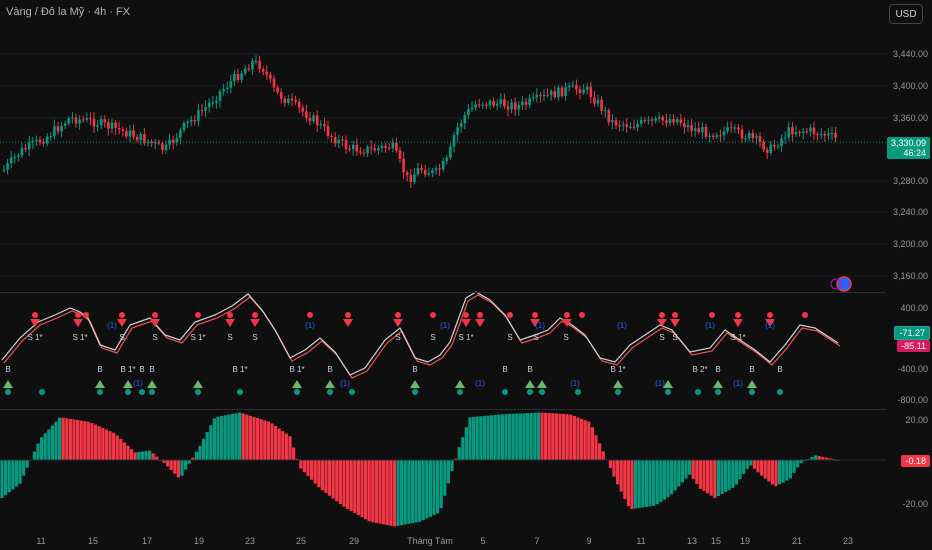 The image size is (932, 550). What do you see at coordinates (910, 181) in the screenshot?
I see `price-axis-label: 3,280.00` at bounding box center [910, 181].